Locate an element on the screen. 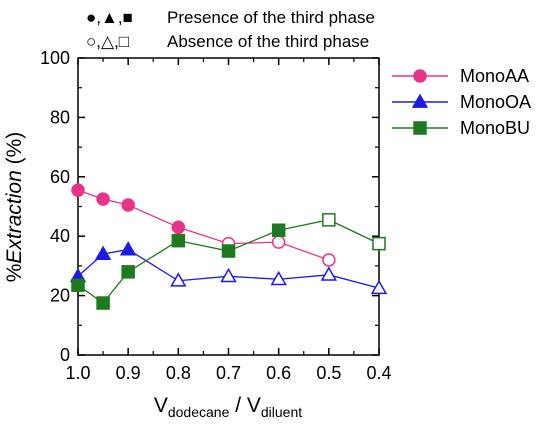  series-monobu is located at coordinates (228, 261).